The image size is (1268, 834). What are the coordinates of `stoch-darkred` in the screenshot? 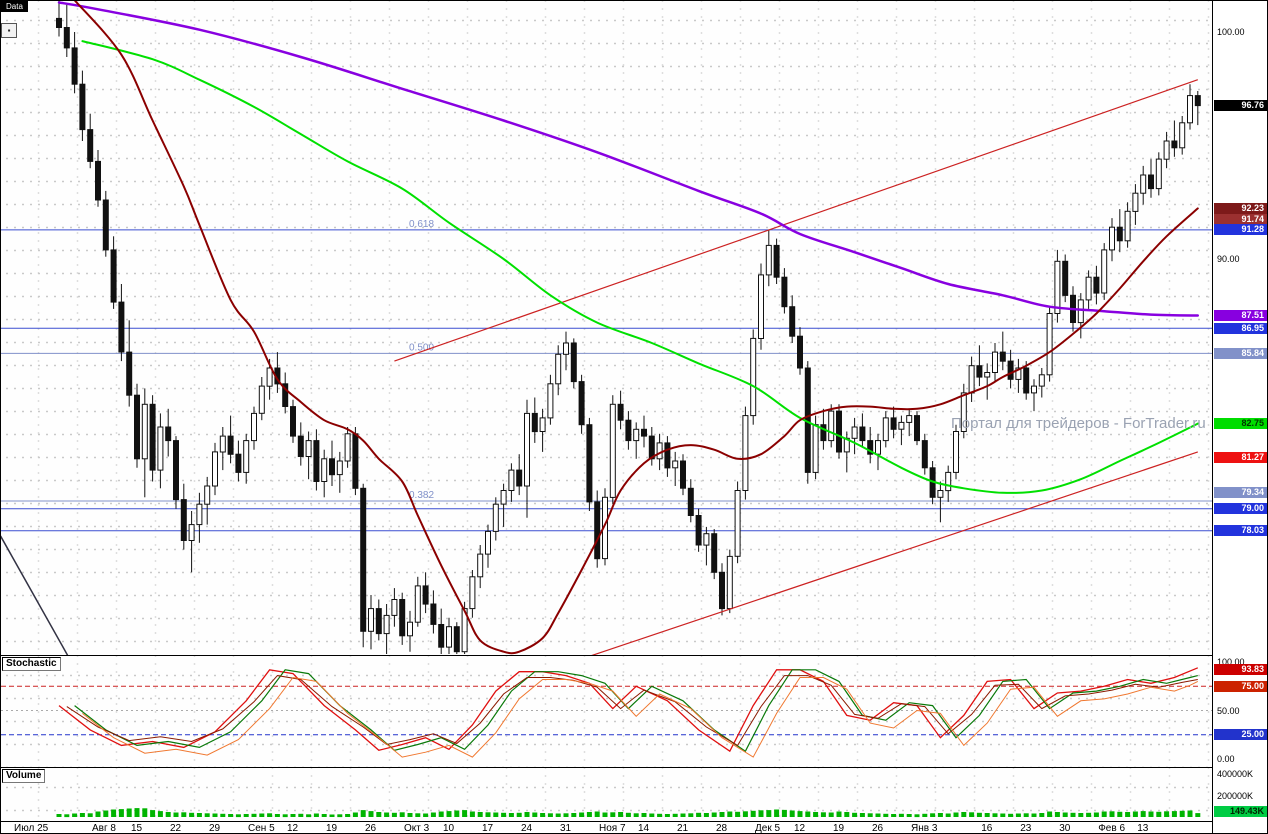 It's located at (632, 711).